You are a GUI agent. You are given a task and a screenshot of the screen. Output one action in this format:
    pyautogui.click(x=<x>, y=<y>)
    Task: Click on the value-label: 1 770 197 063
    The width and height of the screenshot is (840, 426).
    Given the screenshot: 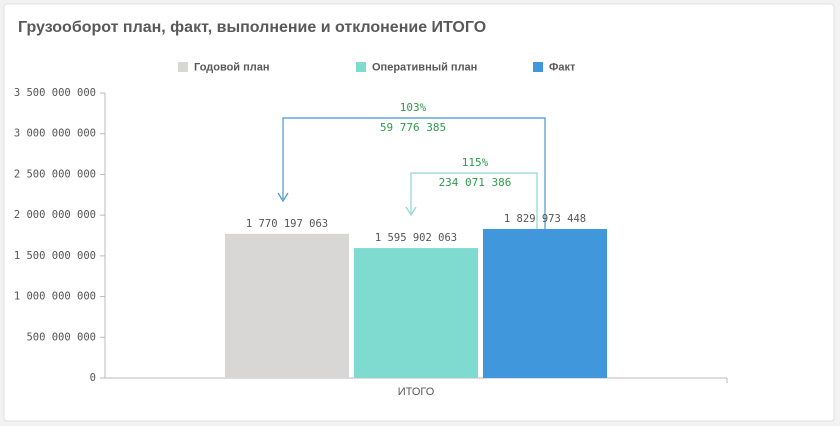 What is the action you would take?
    pyautogui.click(x=287, y=224)
    